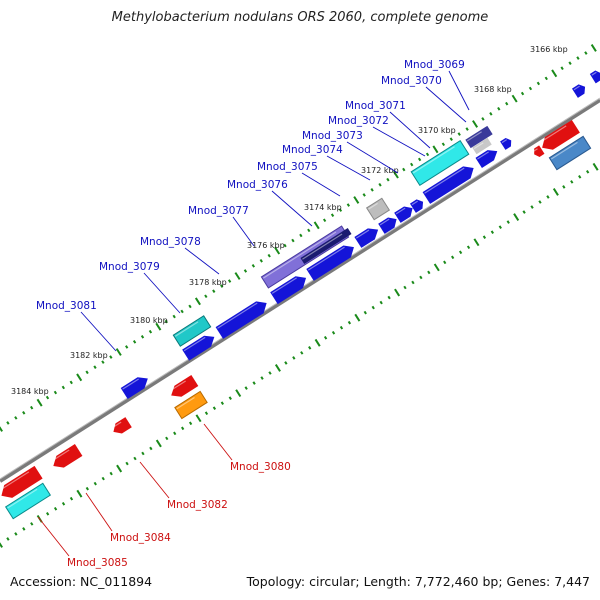 The height and width of the screenshot is (600, 600). I want to click on gene-label-mnod_3069: Mnod_3069, so click(434, 65).